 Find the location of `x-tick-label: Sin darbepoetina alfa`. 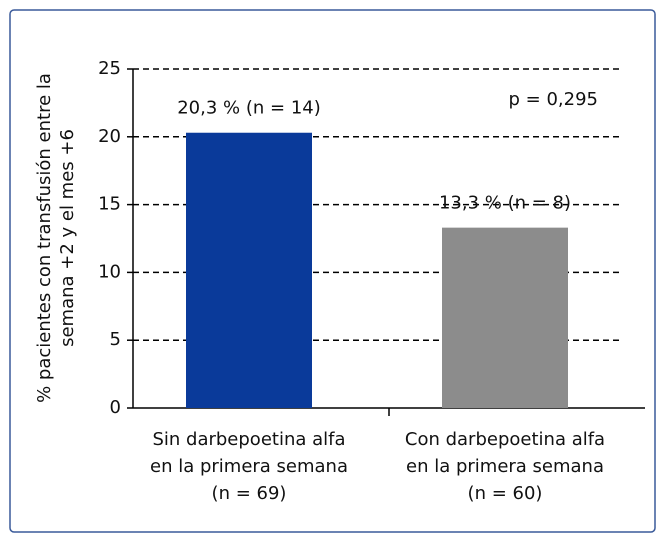

x-tick-label: Sin darbepoetina alfa is located at coordinates (248, 439).